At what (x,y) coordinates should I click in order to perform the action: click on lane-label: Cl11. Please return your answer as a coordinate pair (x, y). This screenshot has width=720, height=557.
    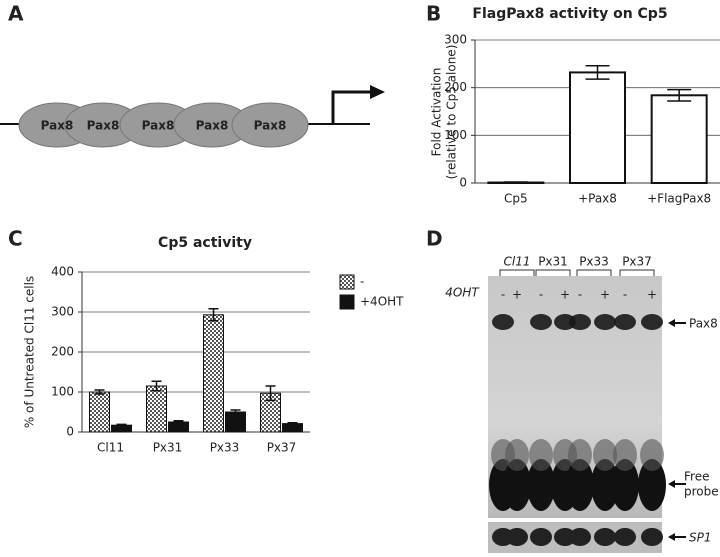
    Looking at the image, I should click on (517, 262).